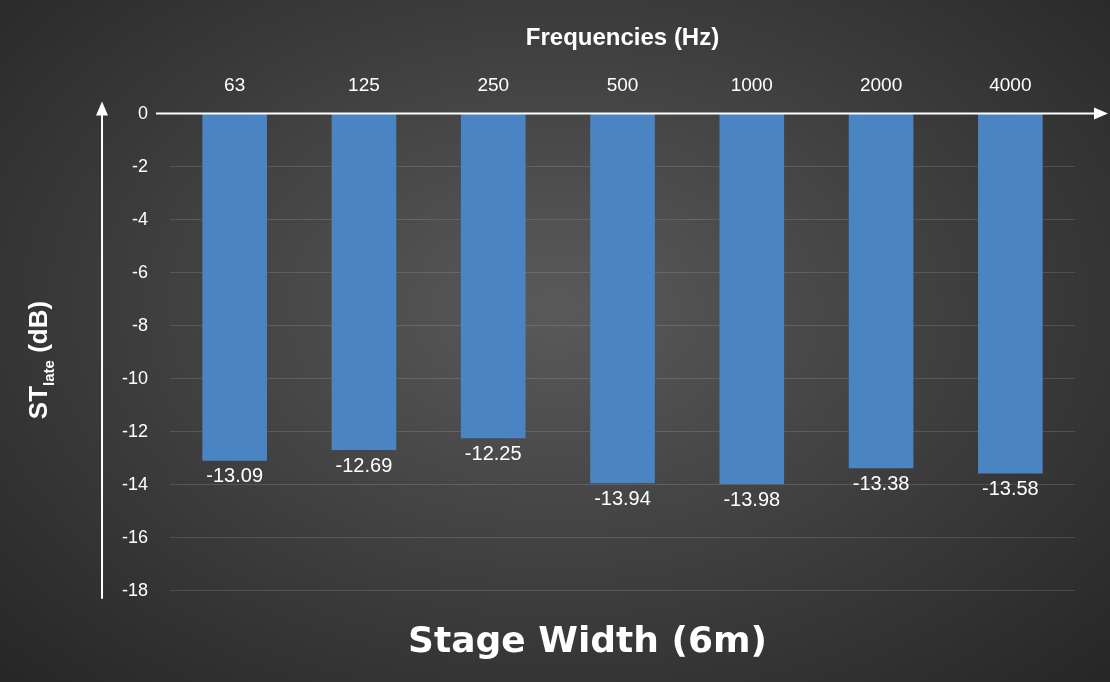 The image size is (1110, 682). Describe the element at coordinates (135, 377) in the screenshot. I see `y-tick-label: -10` at that location.